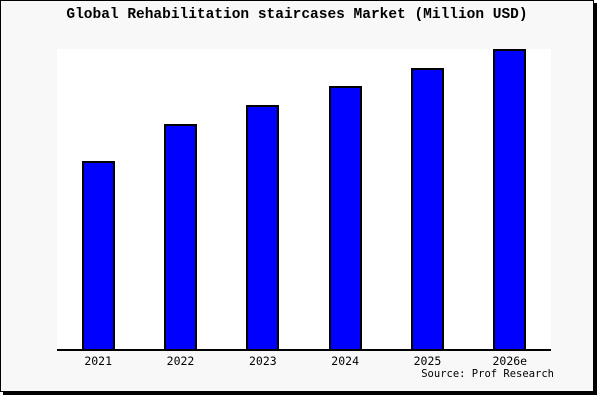 The width and height of the screenshot is (600, 400). What do you see at coordinates (510, 361) in the screenshot?
I see `x-tick-label: 2026e` at bounding box center [510, 361].